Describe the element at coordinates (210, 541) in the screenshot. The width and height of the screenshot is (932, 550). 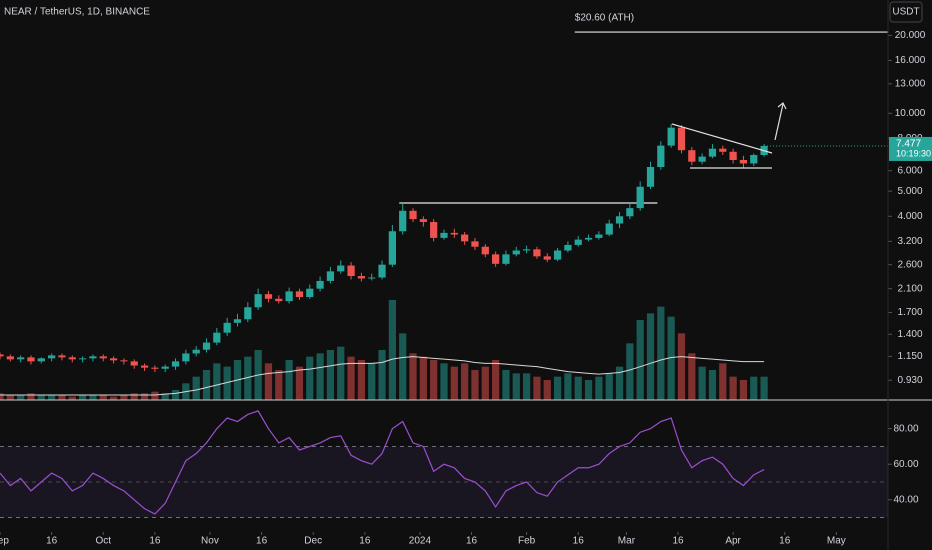
I see `time-tick-label: Nov` at that location.